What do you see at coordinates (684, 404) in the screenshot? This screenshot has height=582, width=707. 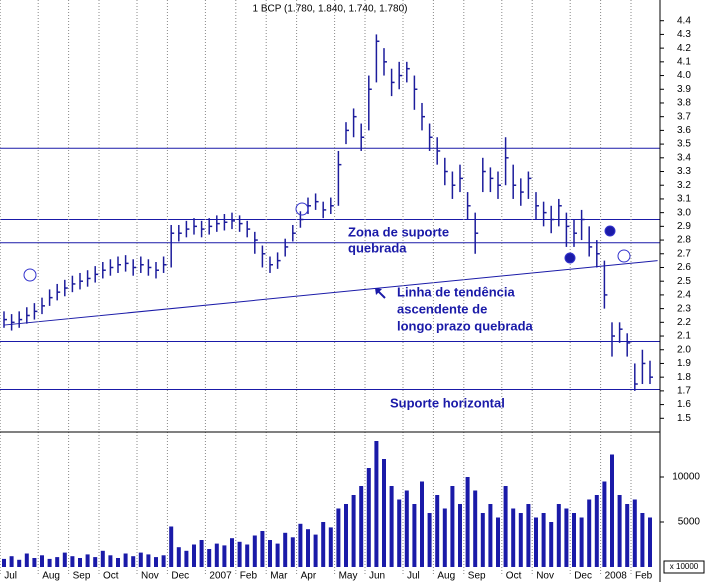 I see `y-tick-label: 1.6` at bounding box center [684, 404].